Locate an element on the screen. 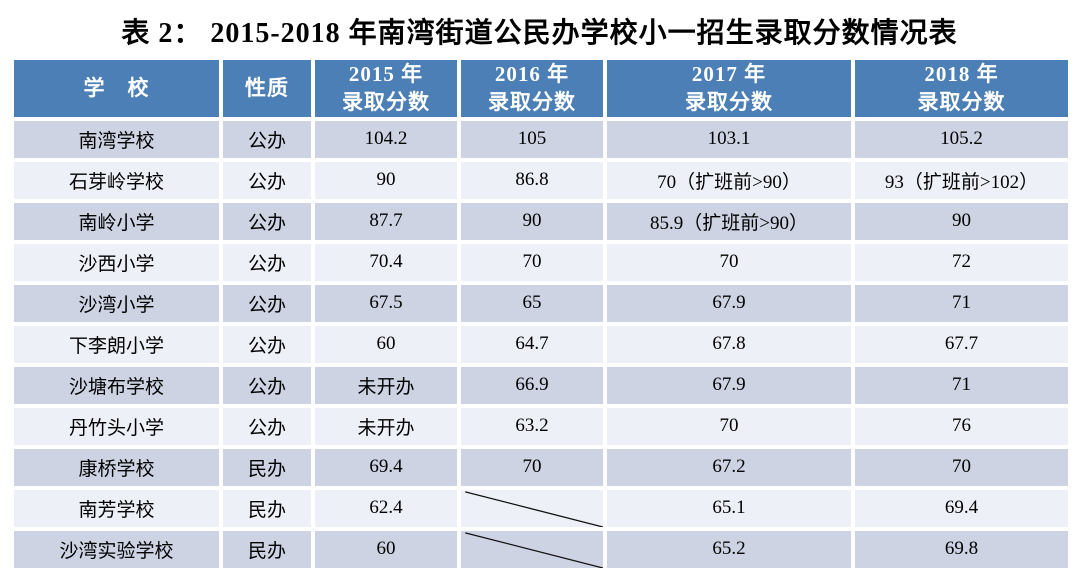  table-row: 石芽岭学校 公办 90 86.8 70（扩班前>90） 93（扩班前>102） is located at coordinates (541, 180).